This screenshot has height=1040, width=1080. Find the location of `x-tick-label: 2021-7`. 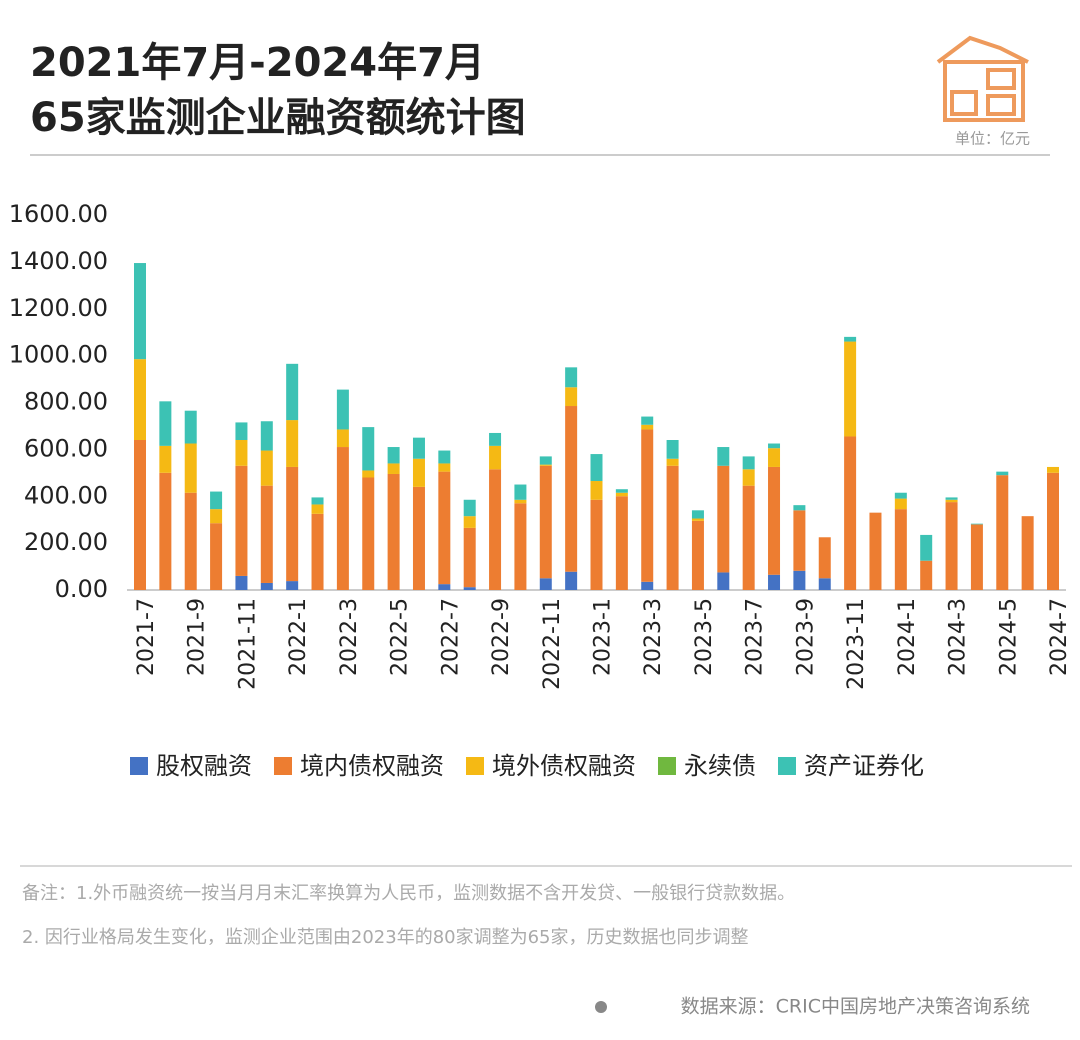

x-tick-label: 2021-7 is located at coordinates (146, 637).